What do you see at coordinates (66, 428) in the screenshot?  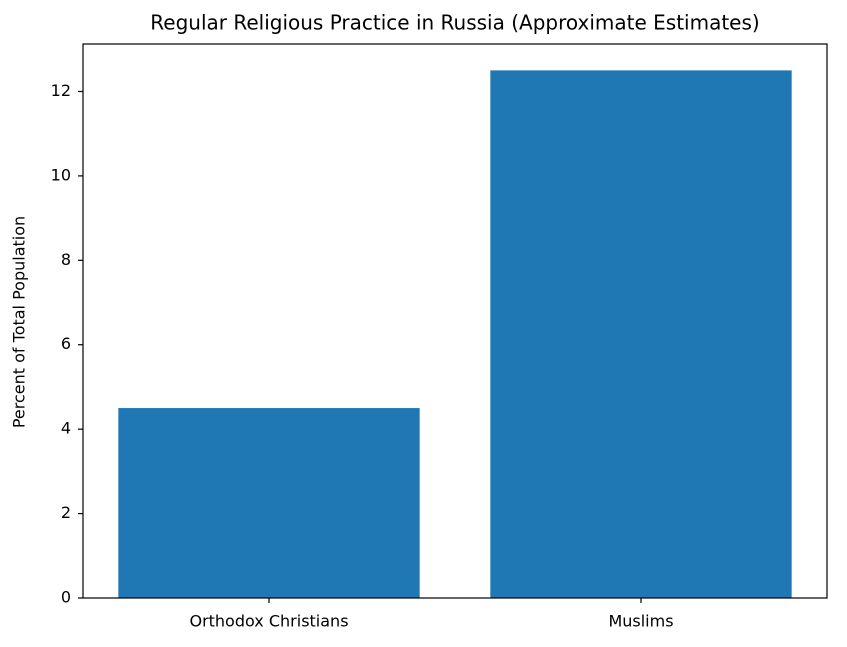 I see `y-tick-label: 4` at bounding box center [66, 428].